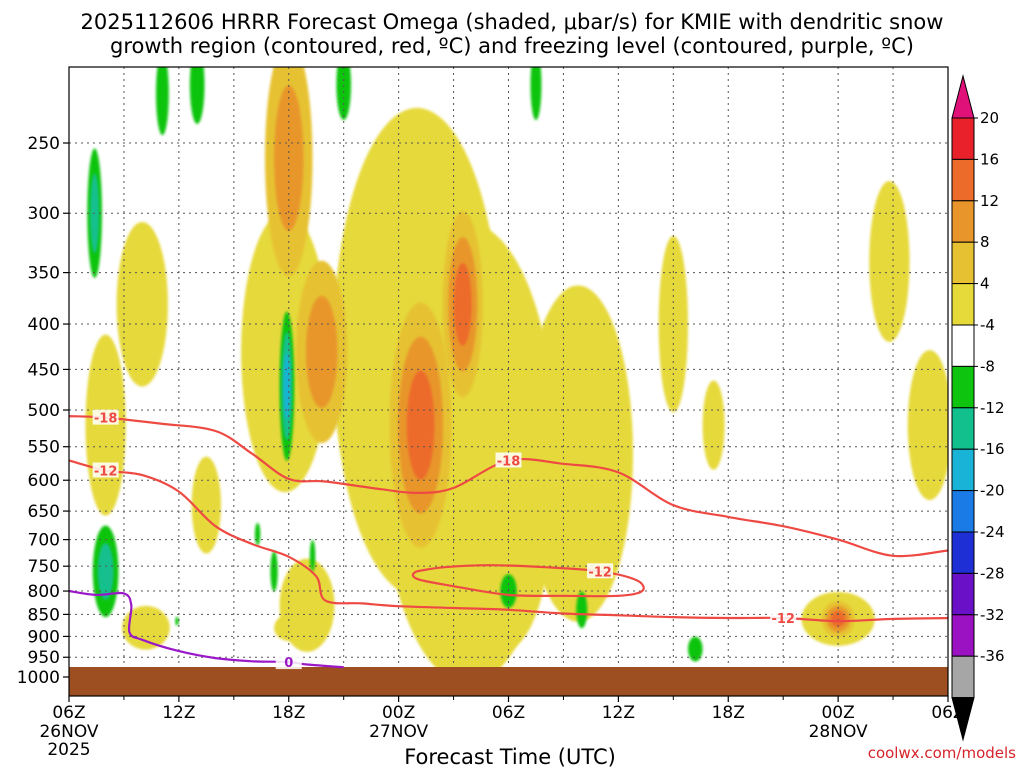 This screenshot has height=772, width=1024. I want to click on y-tick-label-350: 350, so click(44, 274).